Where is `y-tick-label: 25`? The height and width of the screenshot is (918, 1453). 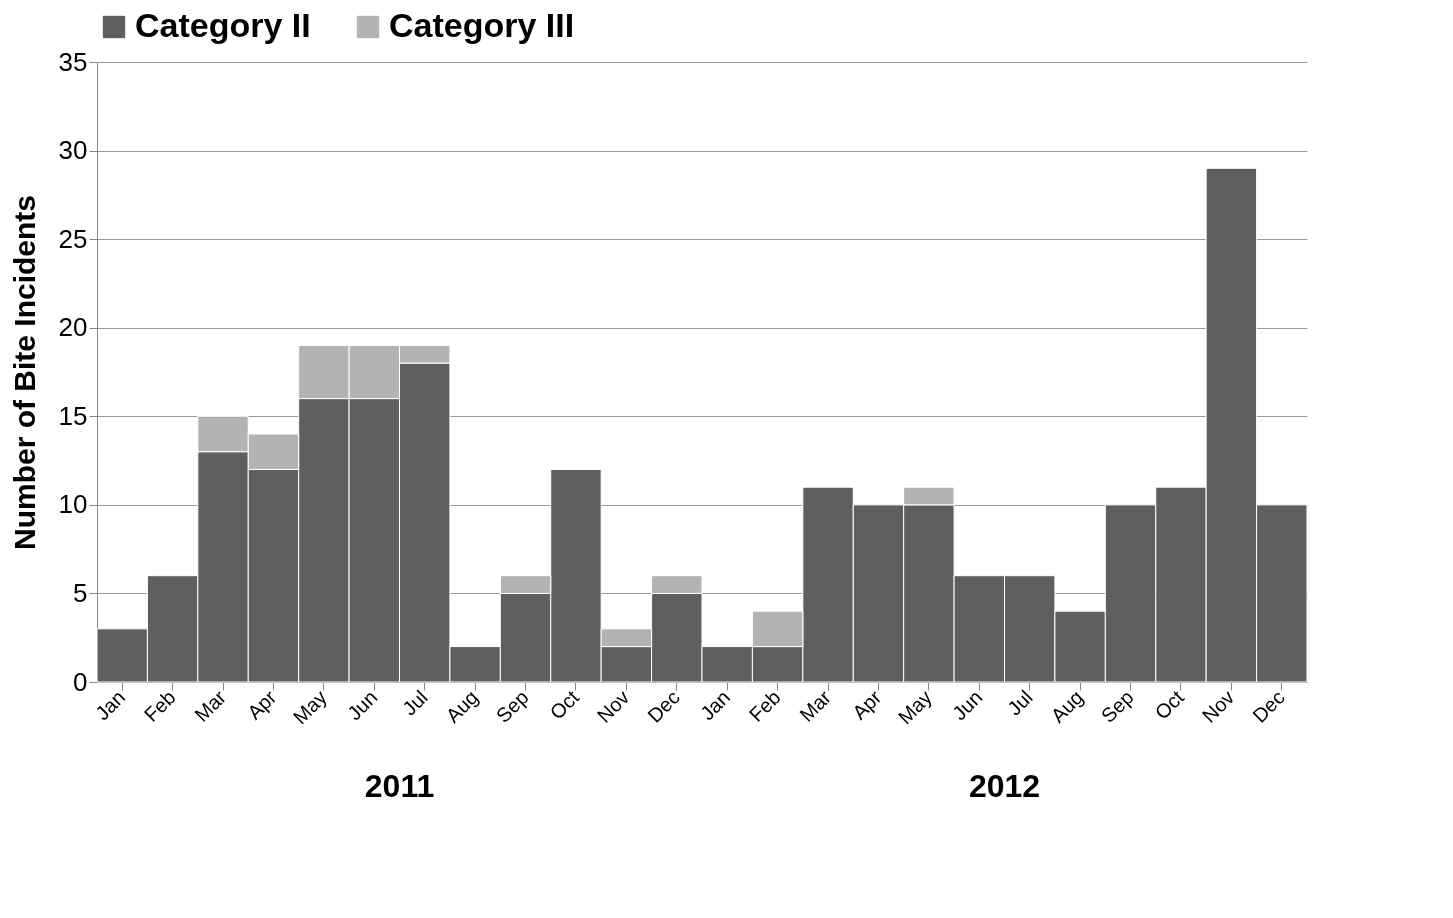 y-tick-label: 25 is located at coordinates (73, 238).